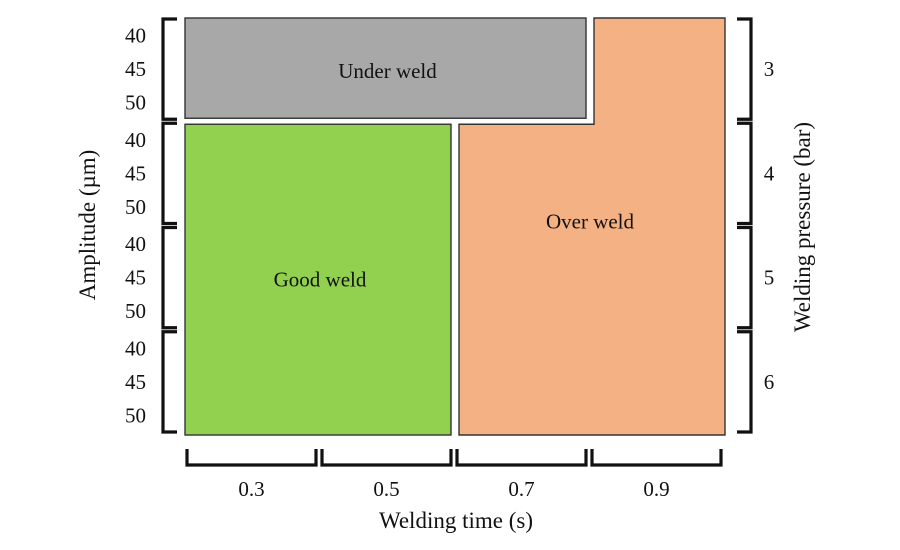 The height and width of the screenshot is (550, 900). Describe the element at coordinates (769, 278) in the screenshot. I see `pressure-tick-label-5: 5` at that location.